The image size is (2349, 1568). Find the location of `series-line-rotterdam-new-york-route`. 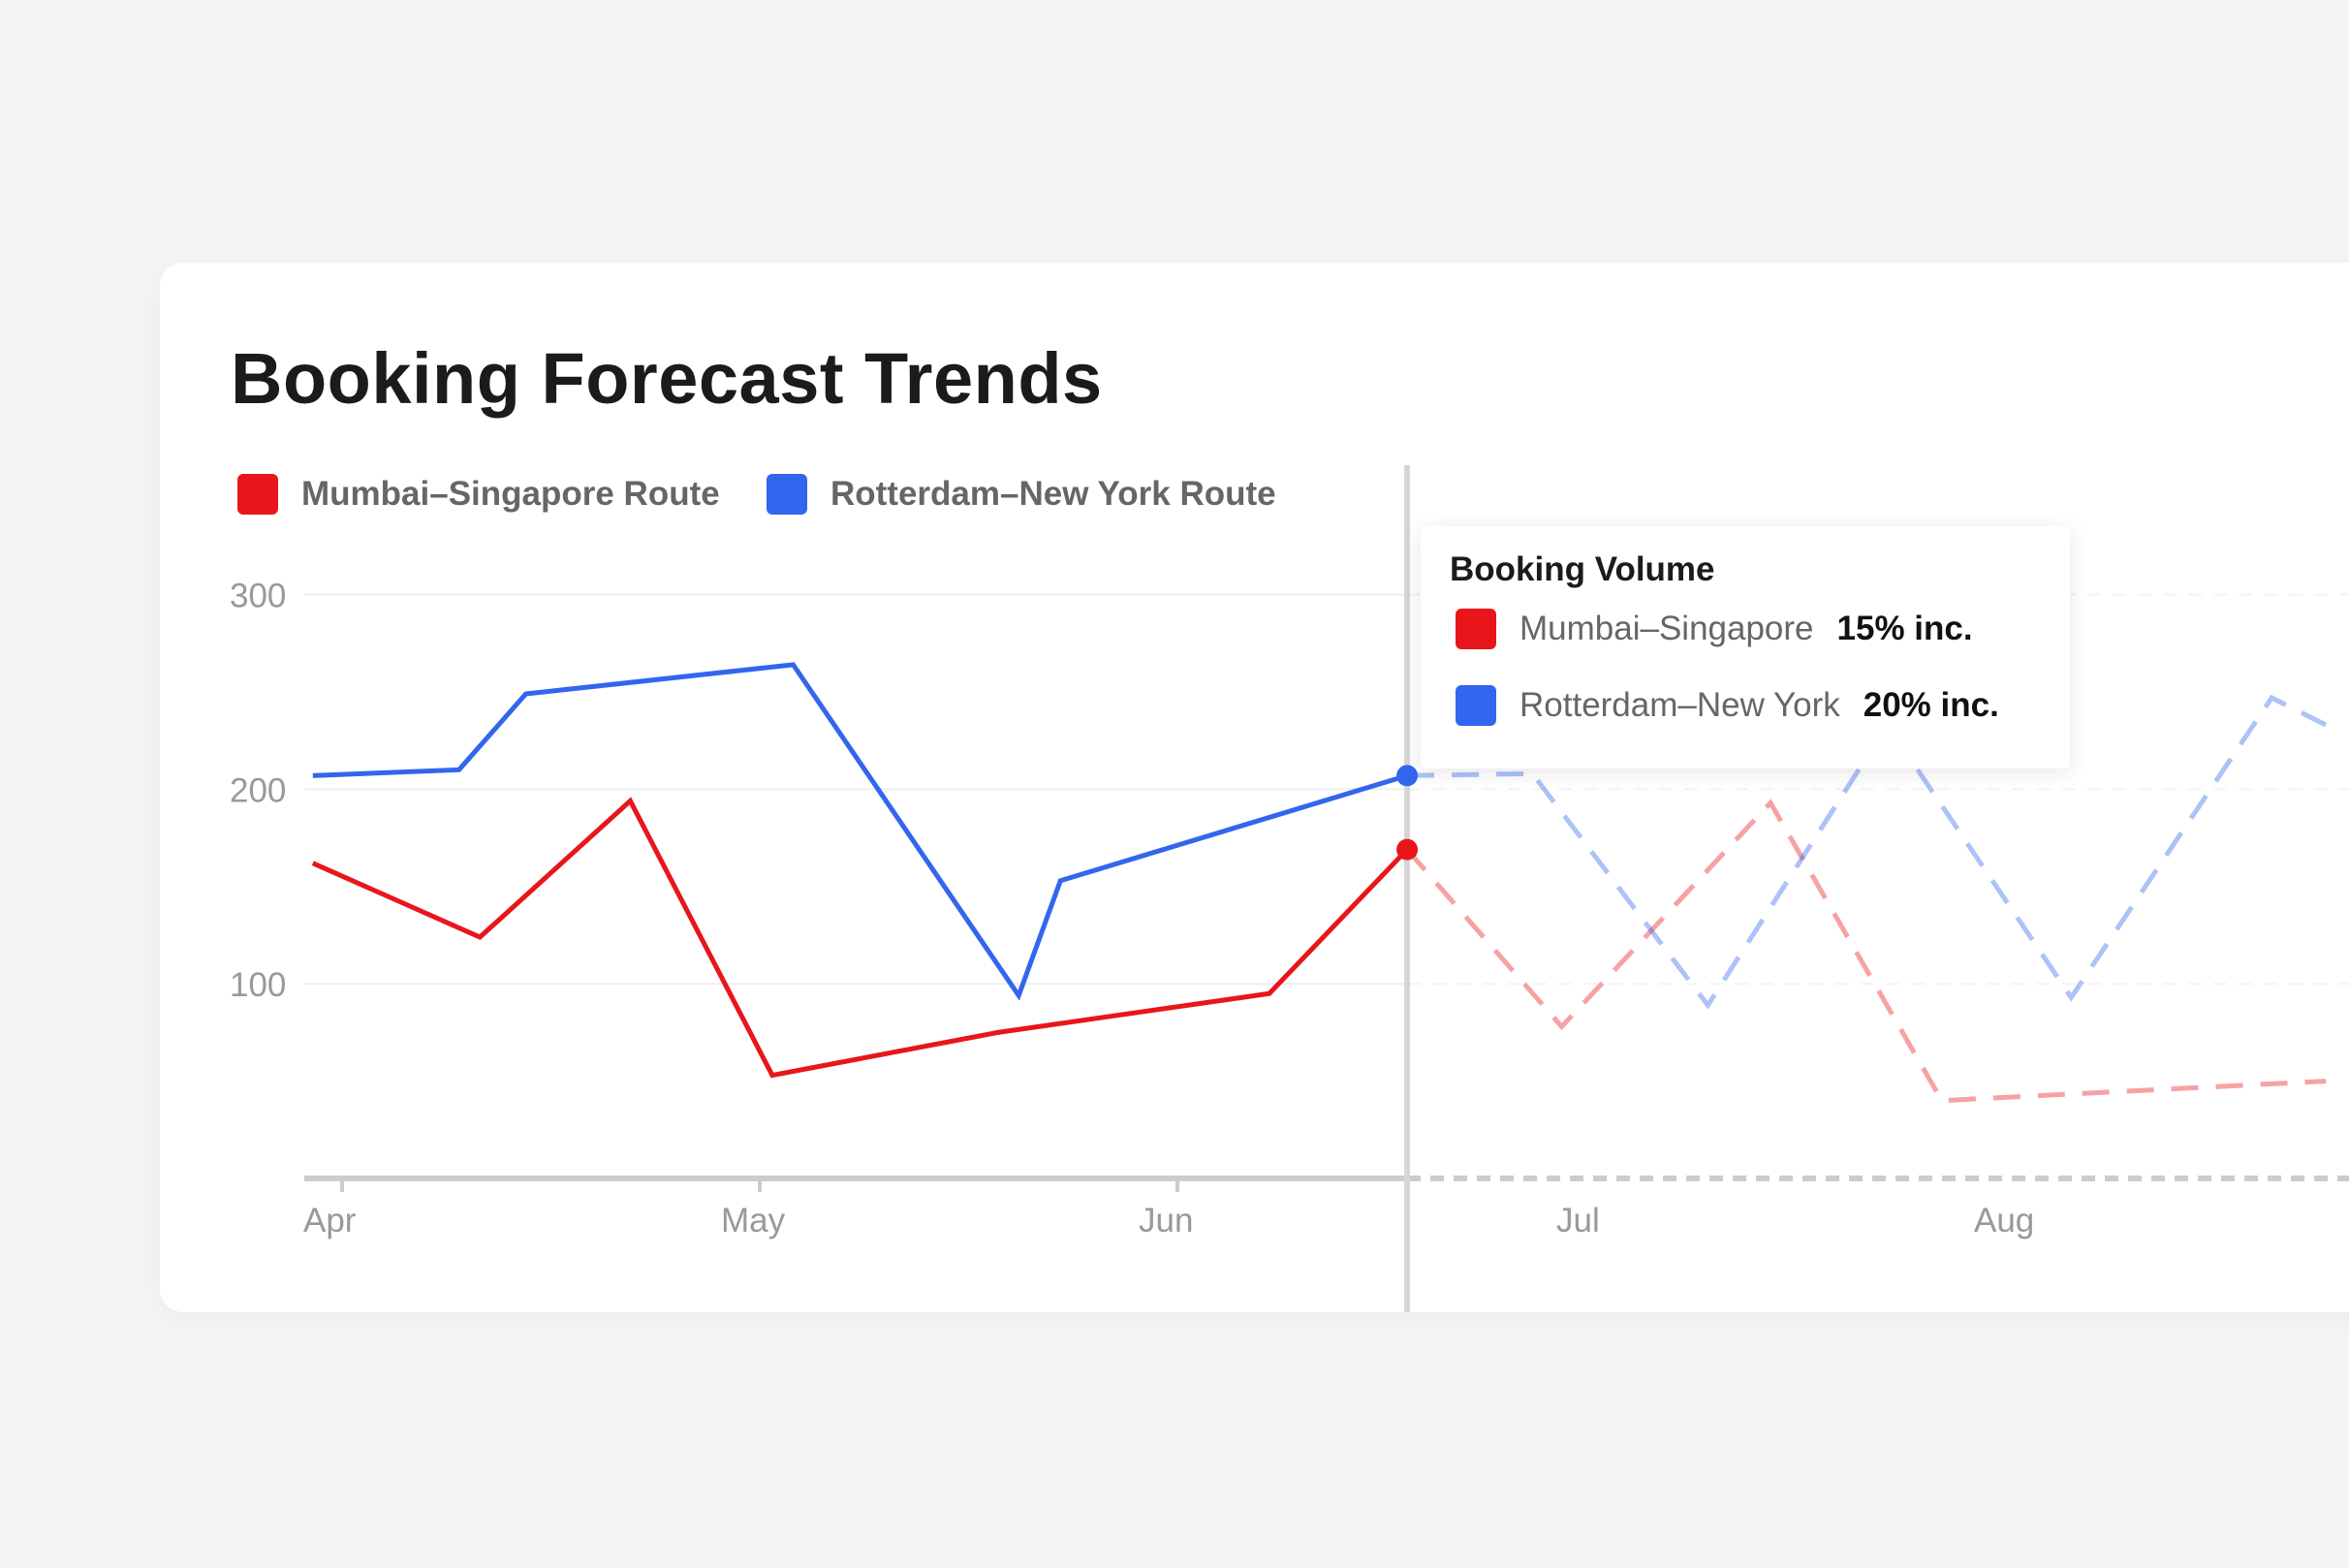

series-line-rotterdam-new-york-route is located at coordinates (860, 832).